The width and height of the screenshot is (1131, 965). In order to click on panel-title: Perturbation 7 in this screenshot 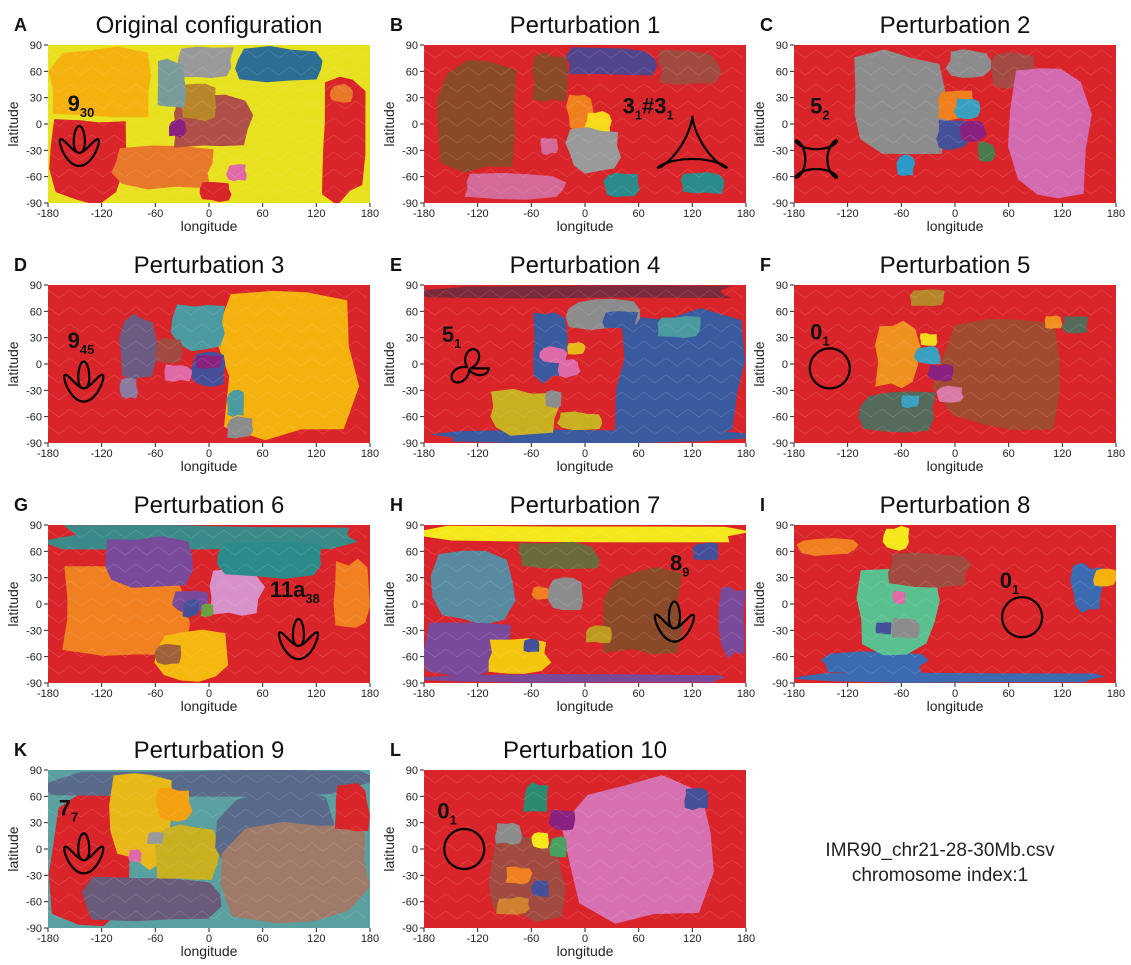, I will do `click(585, 505)`.